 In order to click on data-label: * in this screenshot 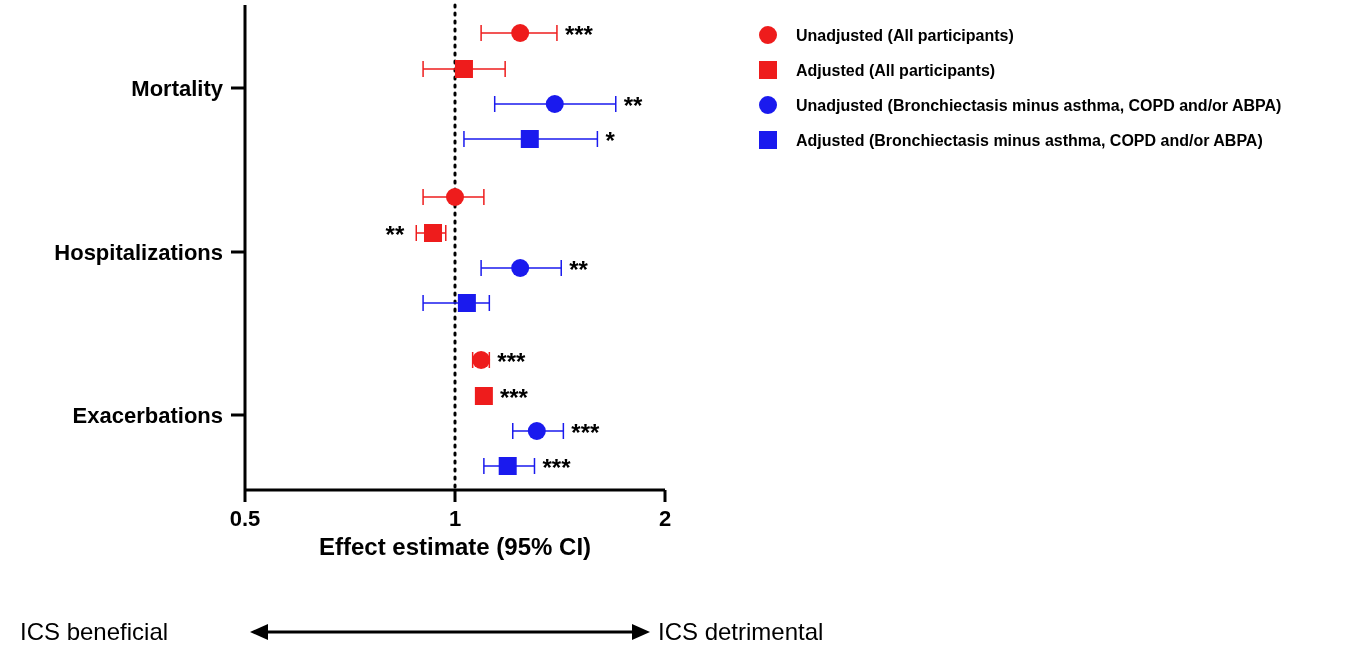, I will do `click(610, 140)`.